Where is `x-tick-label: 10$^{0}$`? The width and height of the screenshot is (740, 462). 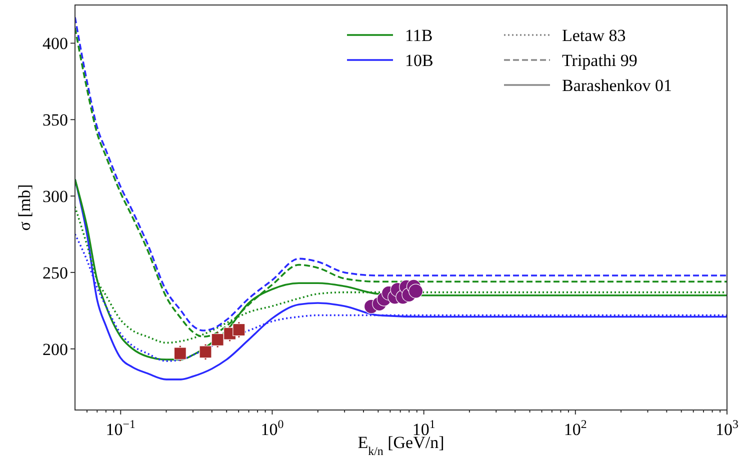
x-tick-label: 10$^{0}$ is located at coordinates (272, 428).